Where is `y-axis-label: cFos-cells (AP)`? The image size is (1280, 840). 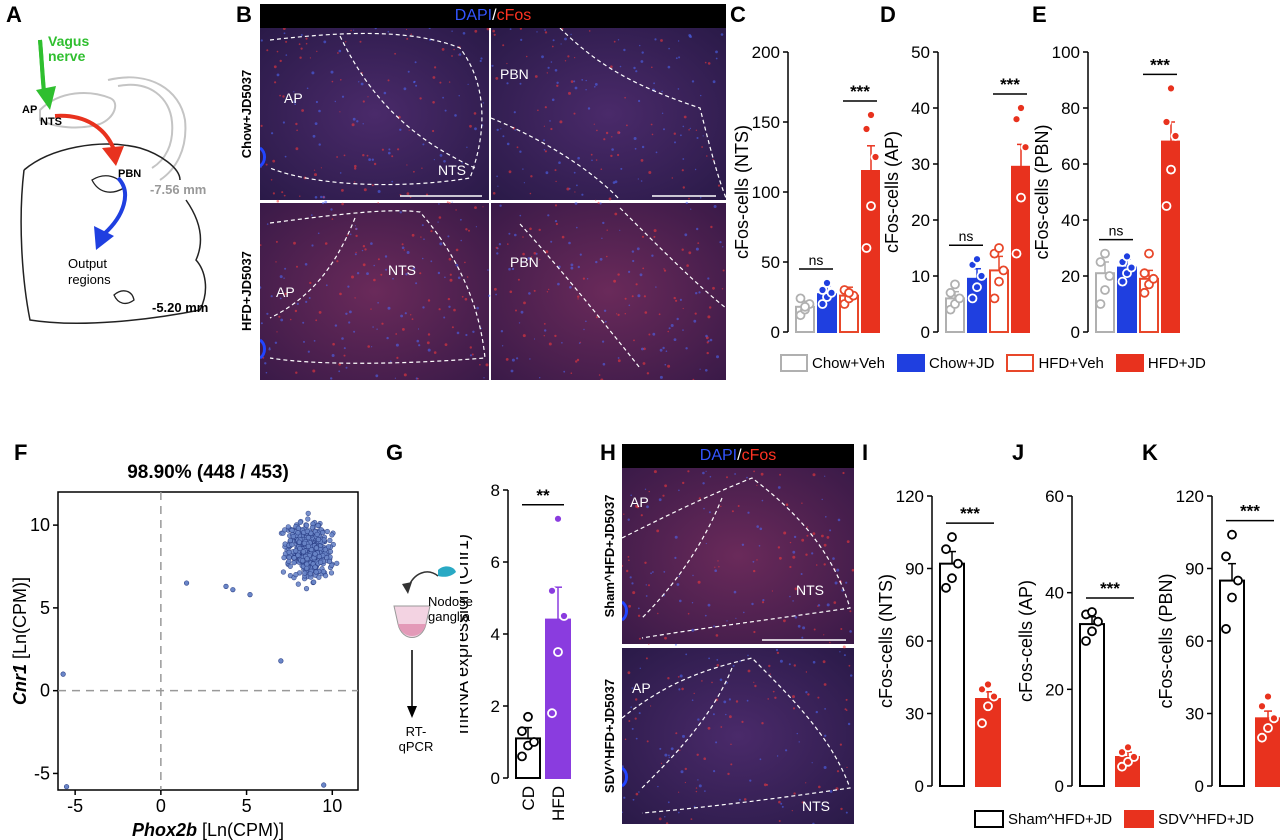 y-axis-label: cFos-cells (AP) is located at coordinates (892, 192).